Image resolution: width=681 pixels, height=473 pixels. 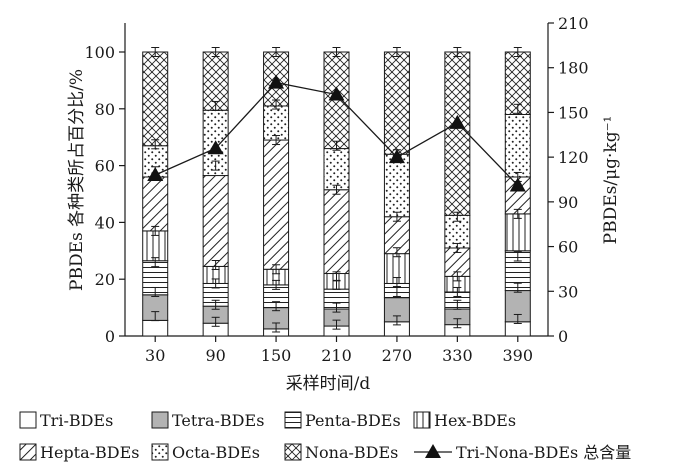 I want to click on x-tick-label: 270, so click(x=397, y=355).